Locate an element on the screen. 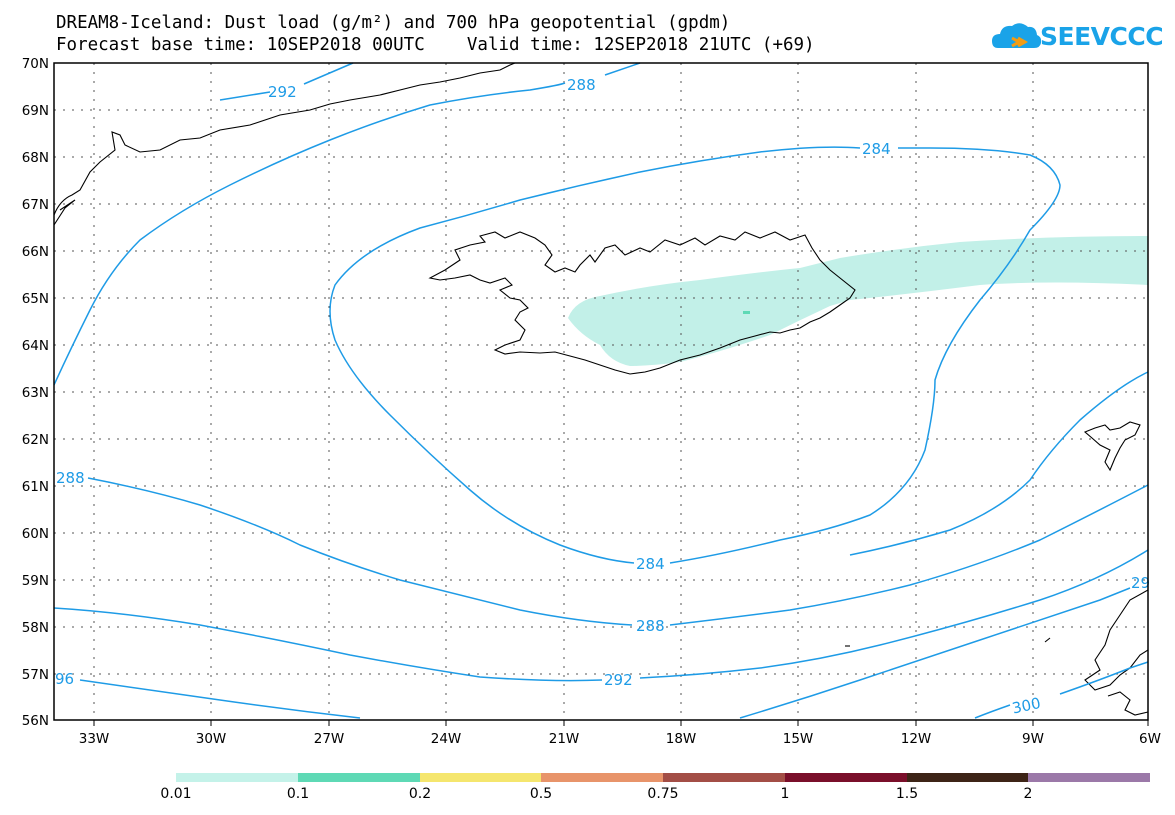  lat-label: 67N is located at coordinates (35, 205).